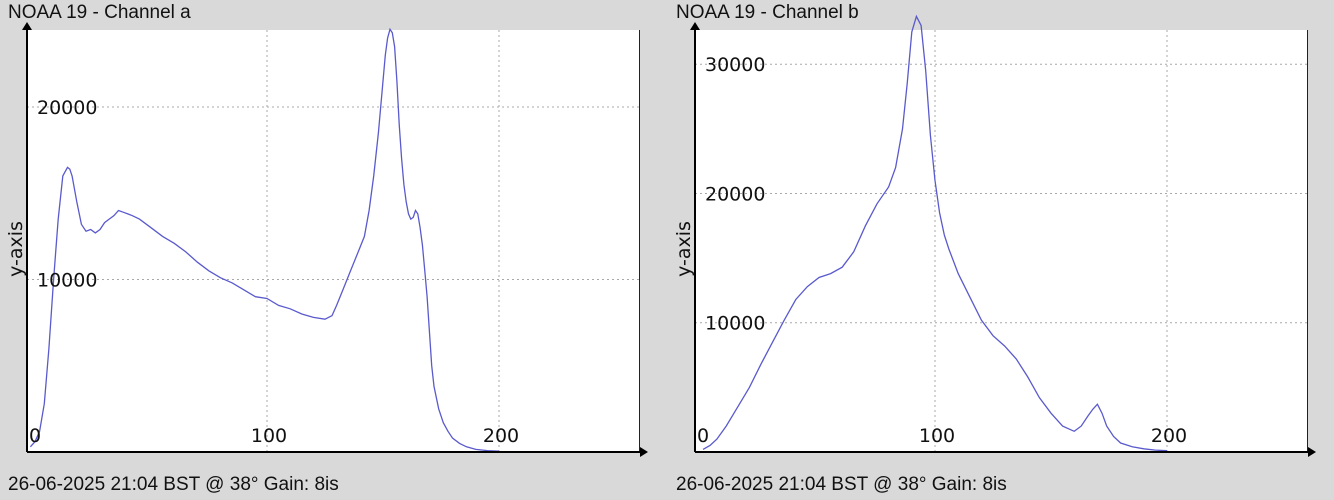 The image size is (1334, 500). What do you see at coordinates (767, 12) in the screenshot?
I see `chart-title: NOAA 19 - Channel b` at bounding box center [767, 12].